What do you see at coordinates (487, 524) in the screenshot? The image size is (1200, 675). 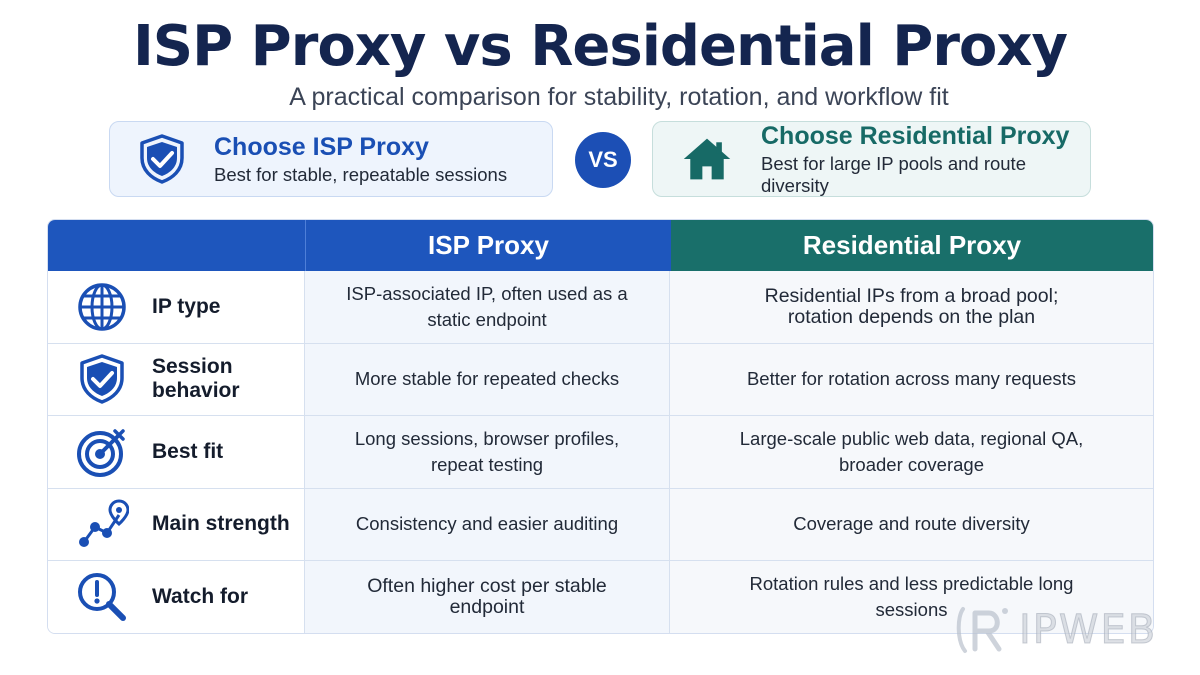 I see `isp-main-strength-cell: Consistency and easier auditing` at bounding box center [487, 524].